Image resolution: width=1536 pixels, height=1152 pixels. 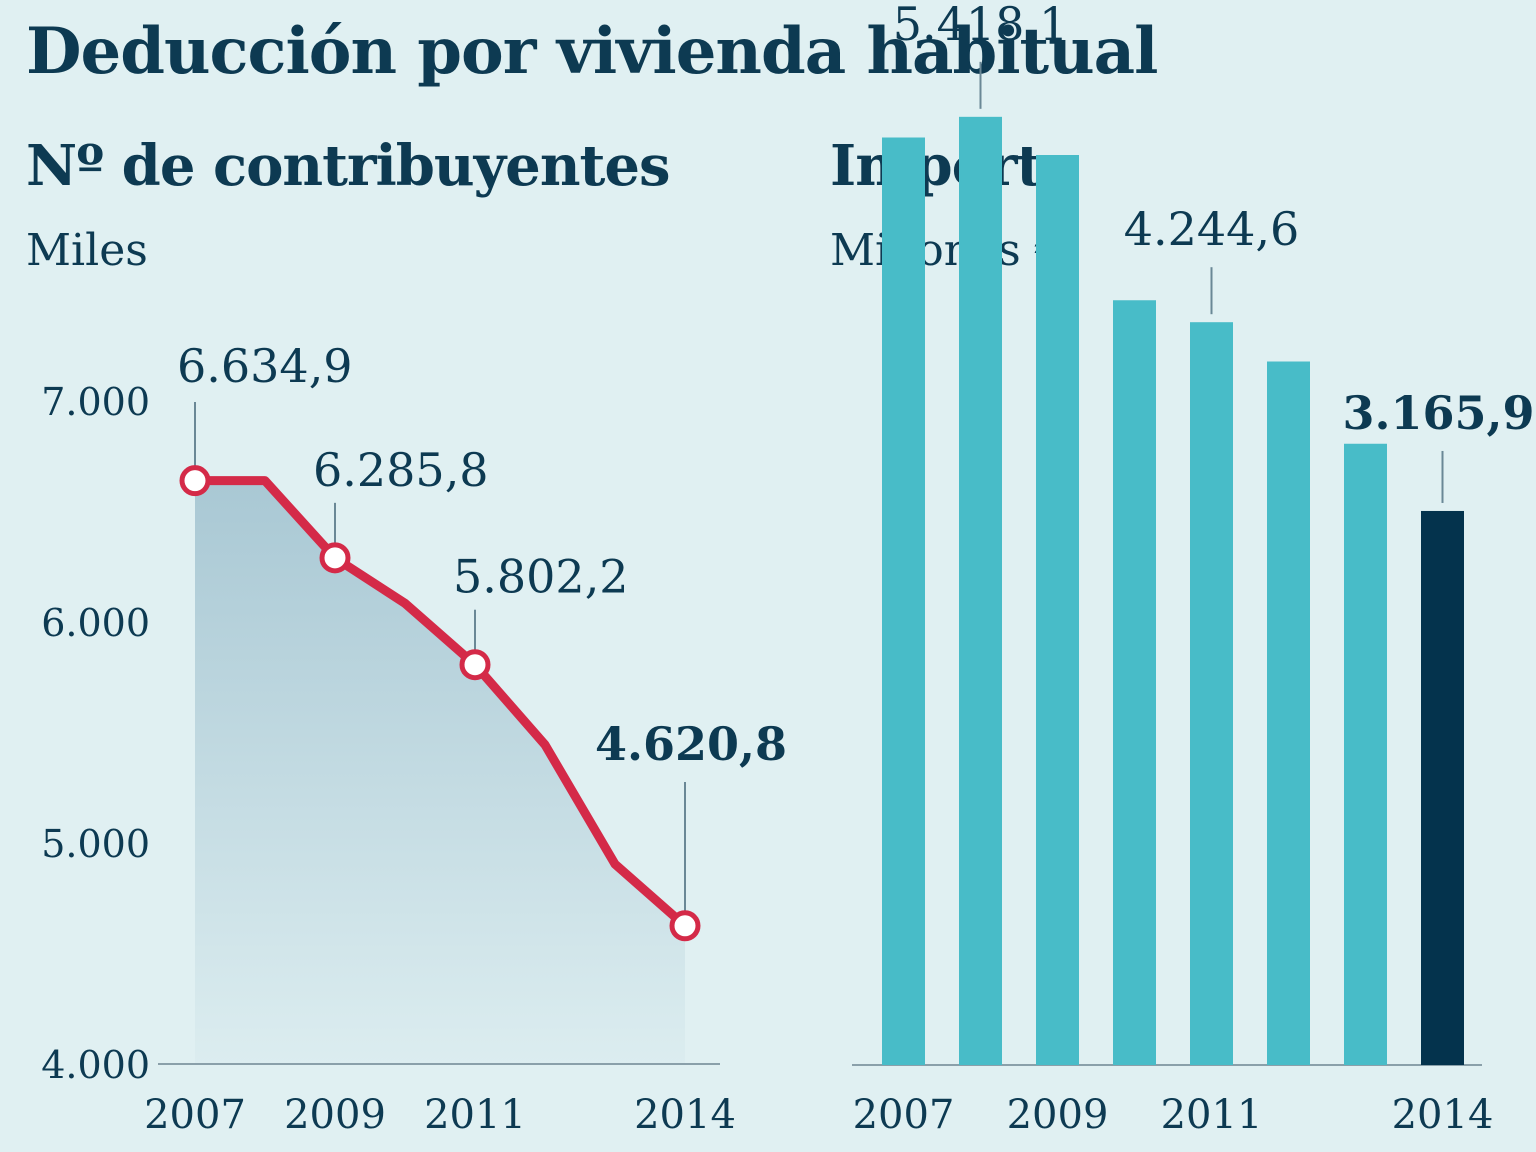 I want to click on data-label: 3.165,9, so click(x=1439, y=413).